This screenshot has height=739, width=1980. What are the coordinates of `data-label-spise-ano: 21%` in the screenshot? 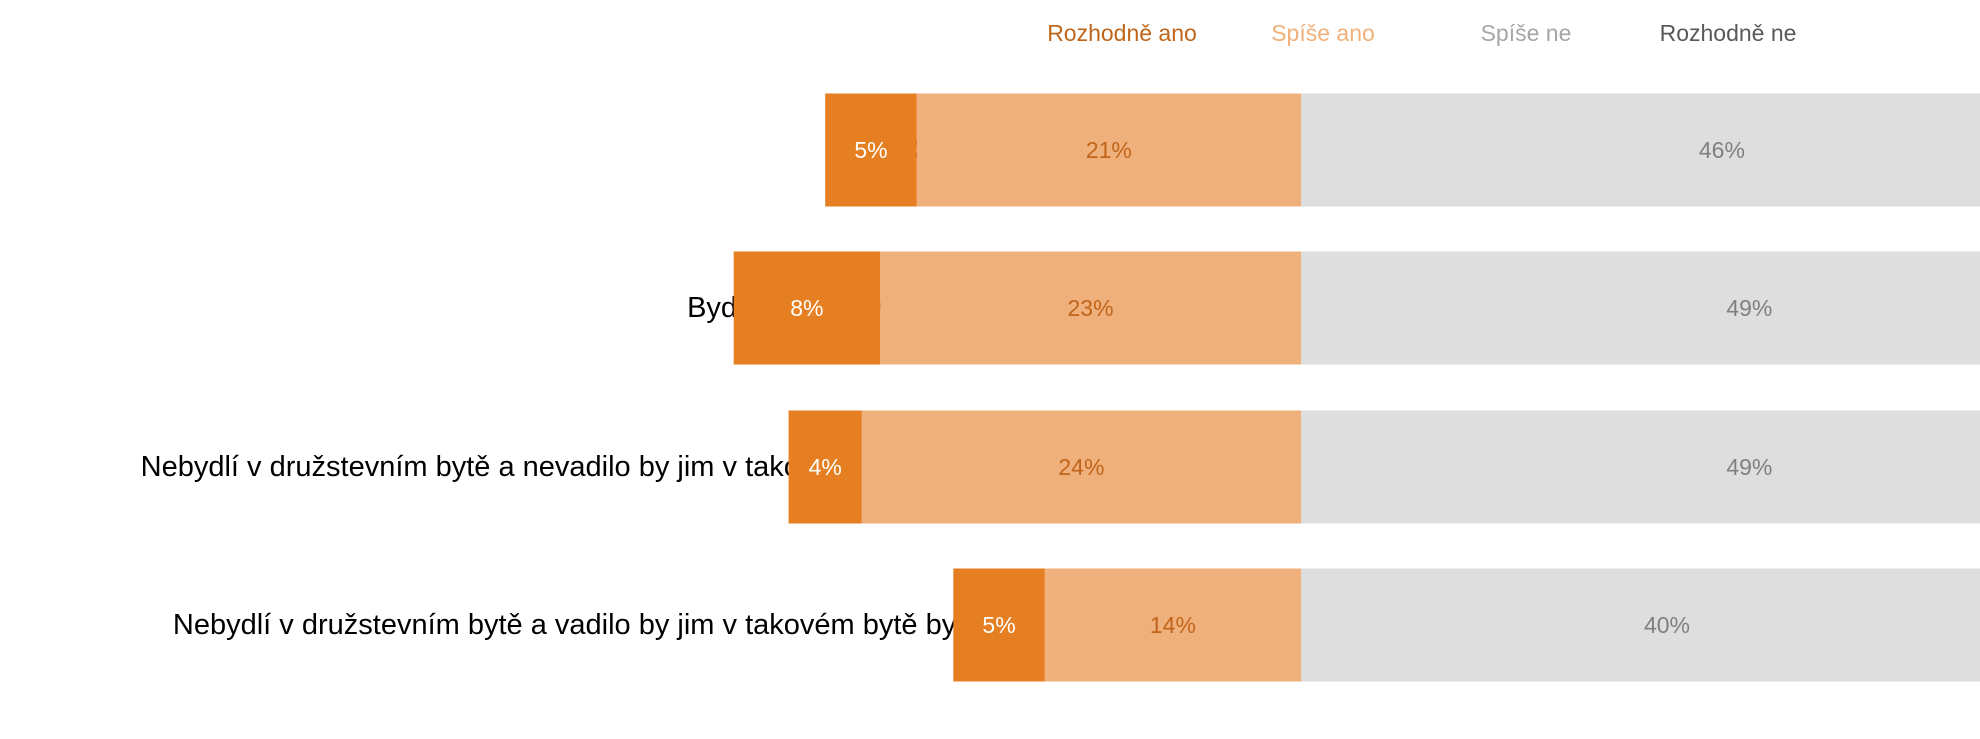 It's located at (1109, 150).